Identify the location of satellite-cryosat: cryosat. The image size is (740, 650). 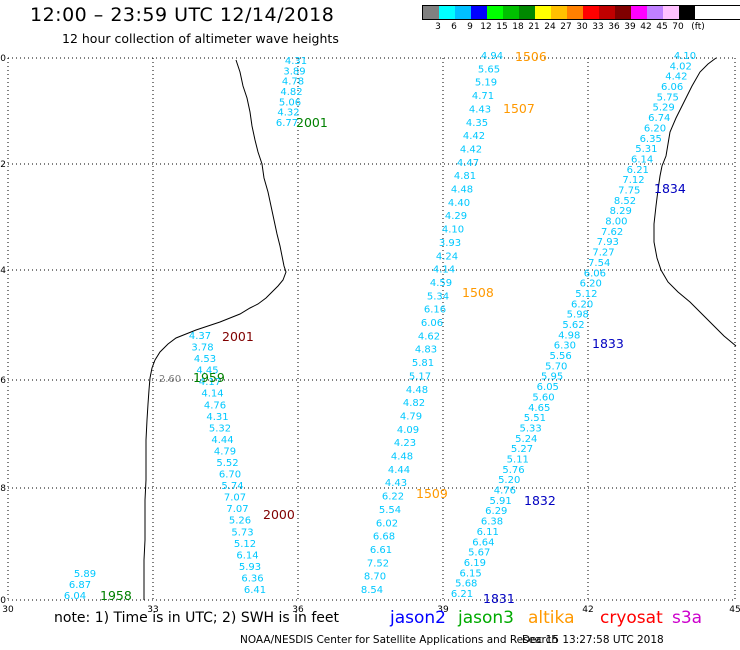
(631, 618).